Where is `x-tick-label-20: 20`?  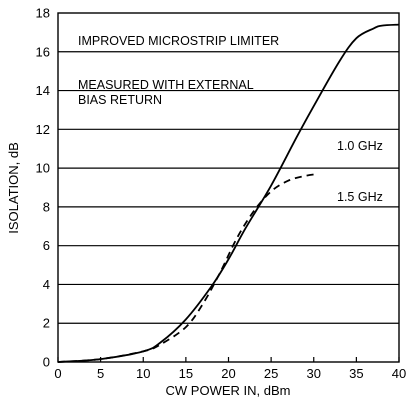 x-tick-label-20: 20 is located at coordinates (228, 373).